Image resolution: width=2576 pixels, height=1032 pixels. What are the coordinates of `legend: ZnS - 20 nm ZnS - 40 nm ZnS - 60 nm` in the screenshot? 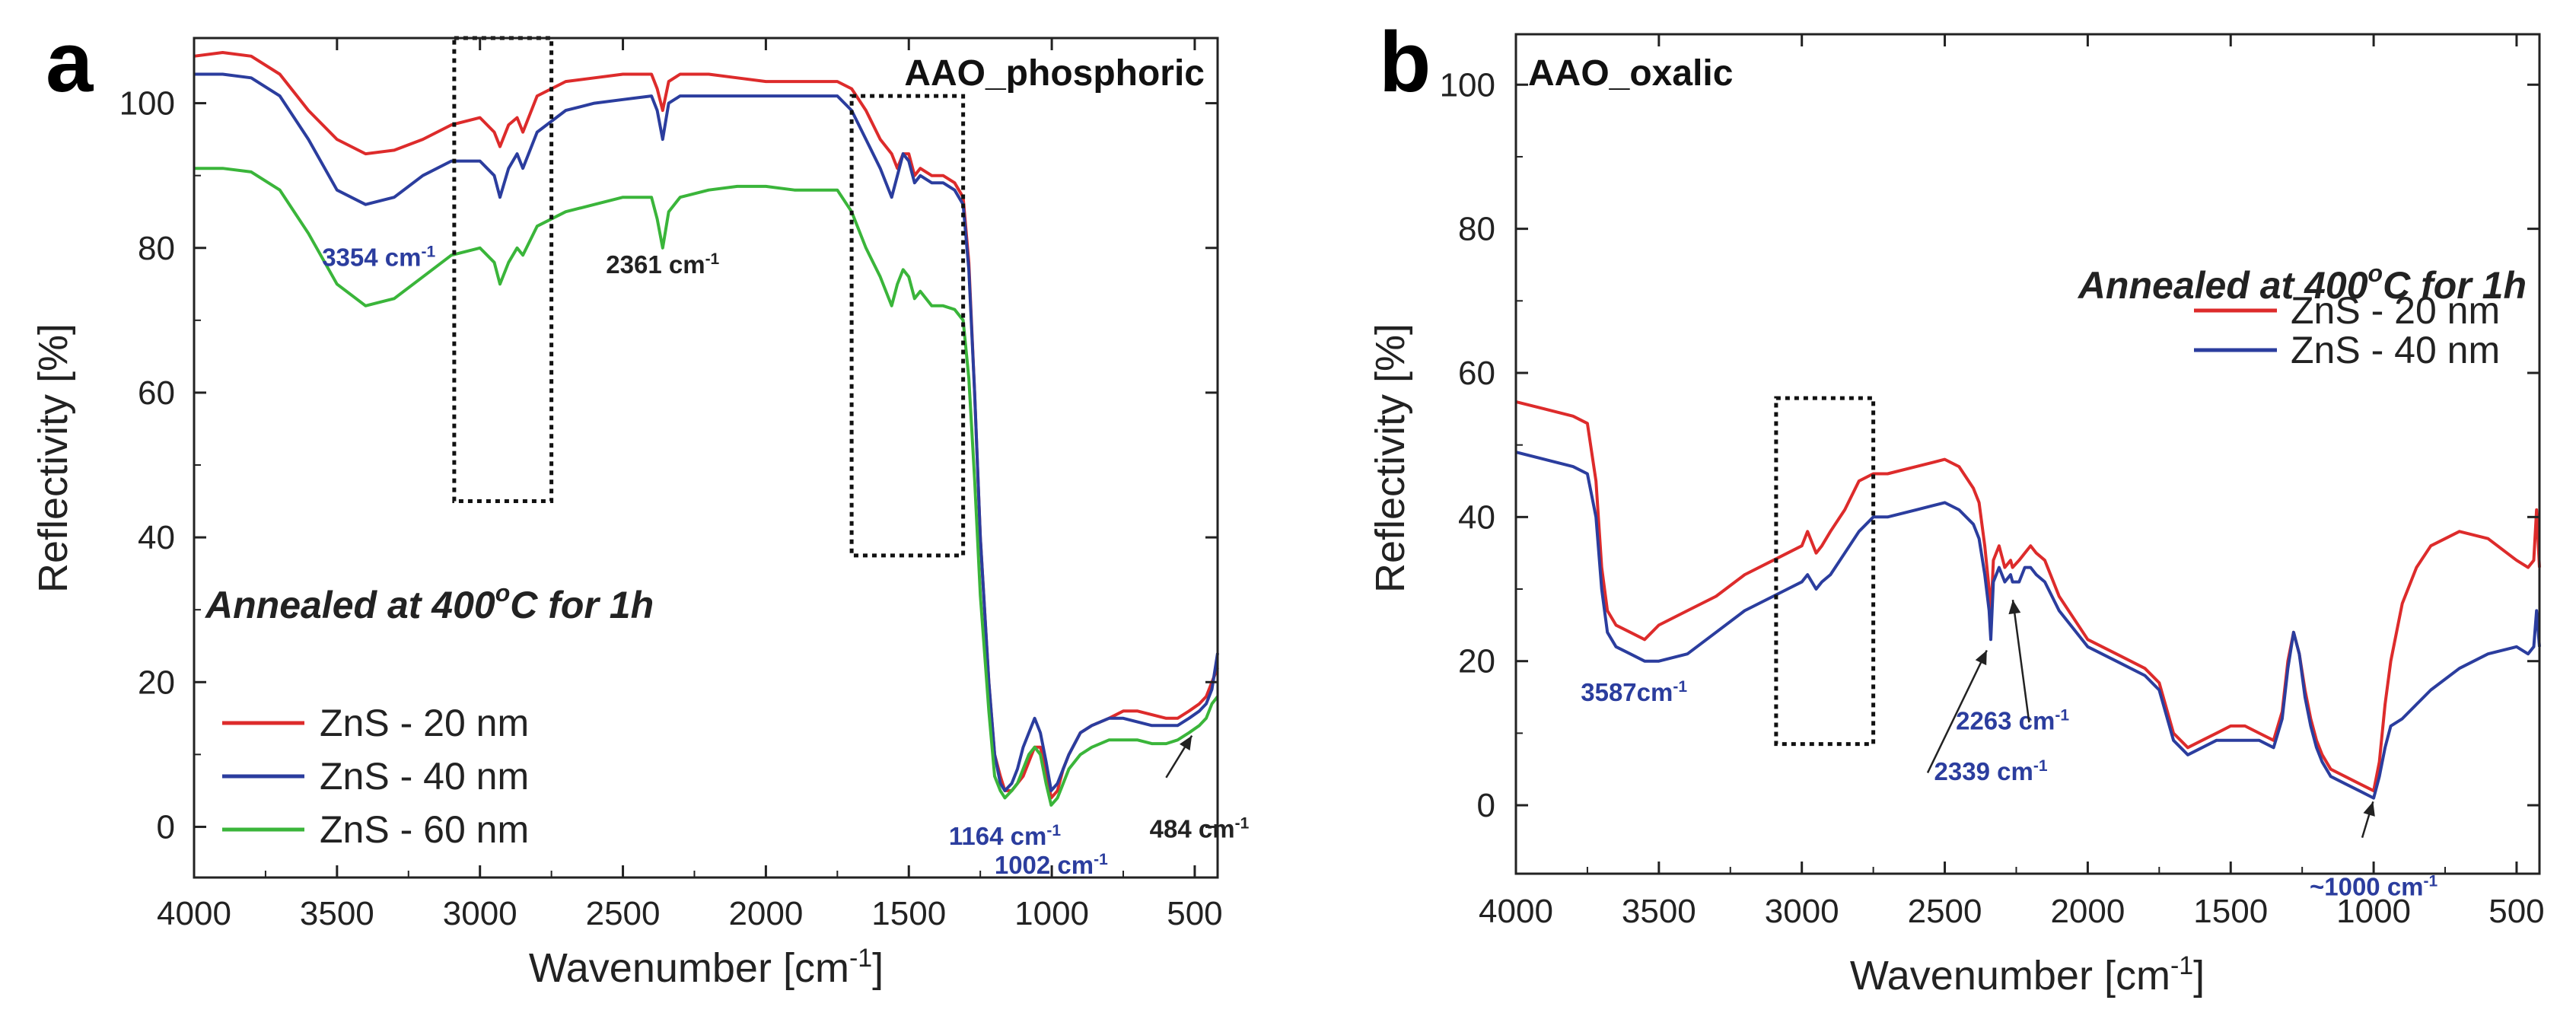 It's located at (375, 776).